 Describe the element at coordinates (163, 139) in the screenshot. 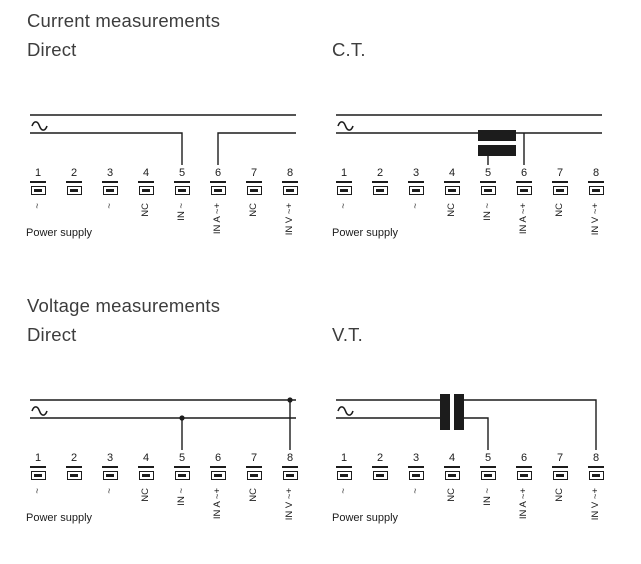

I see `wiring-current-direct` at that location.